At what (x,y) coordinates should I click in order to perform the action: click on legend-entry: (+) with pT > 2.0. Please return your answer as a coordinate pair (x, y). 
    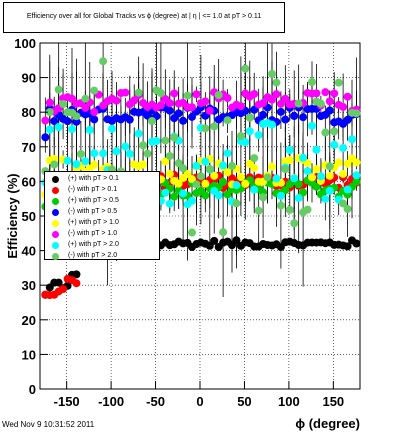
    Looking at the image, I should click on (102, 245).